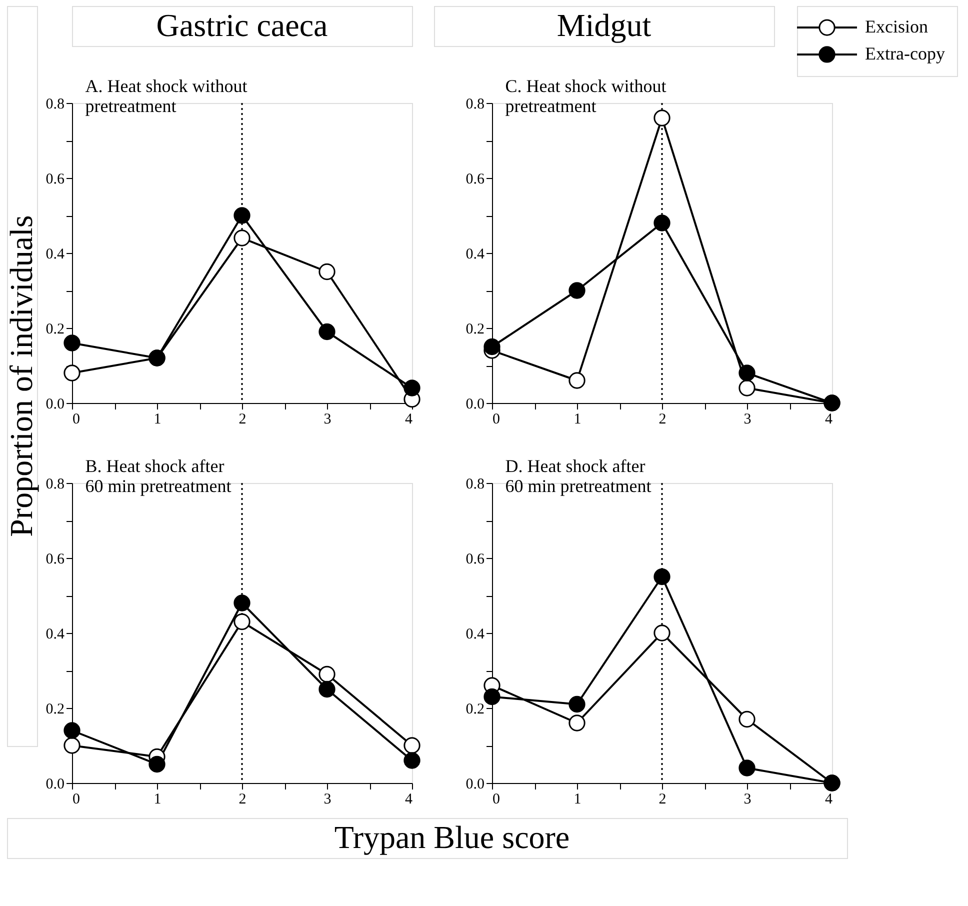 This screenshot has width=968, height=906. I want to click on legend-label: Excision, so click(896, 26).